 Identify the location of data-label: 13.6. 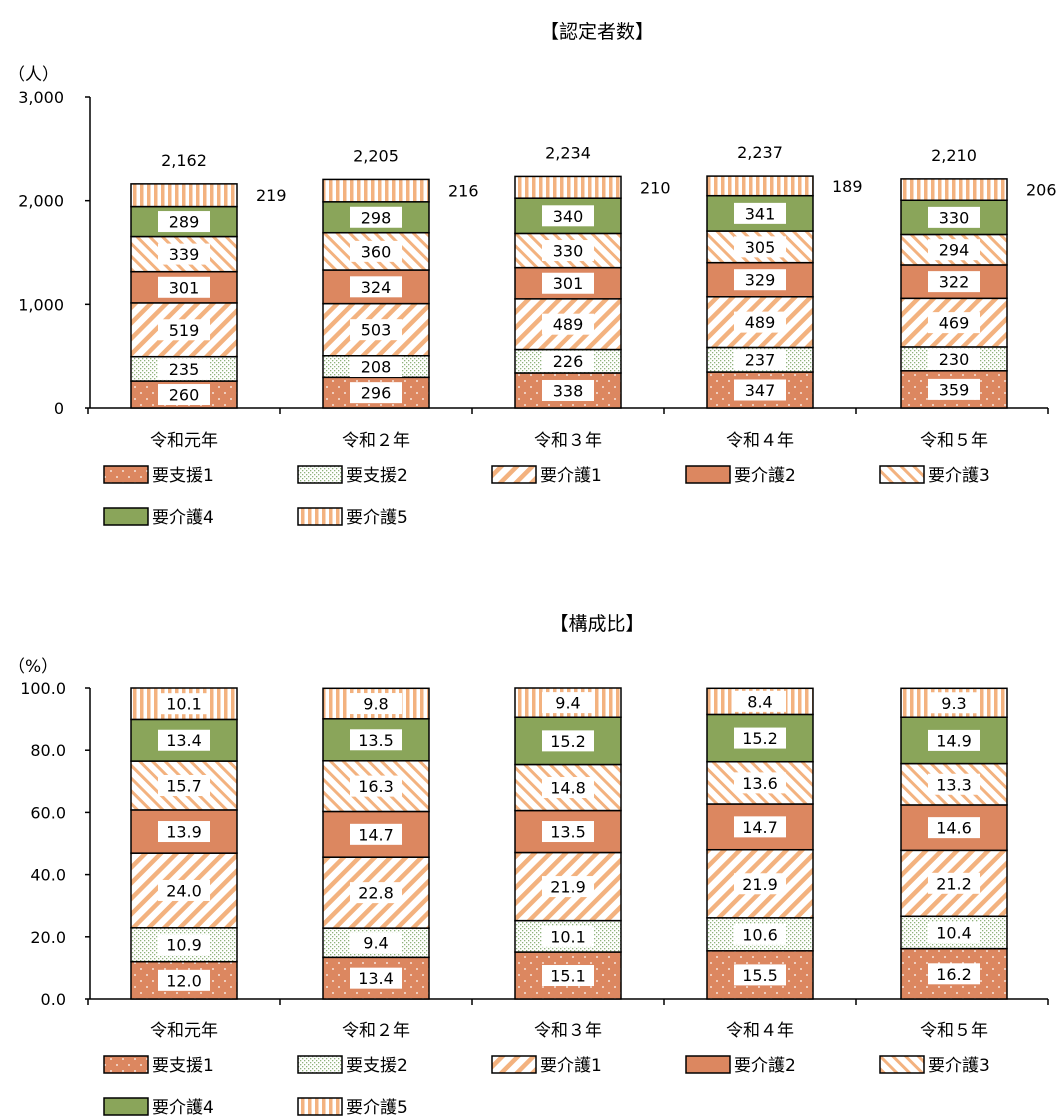
(760, 783).